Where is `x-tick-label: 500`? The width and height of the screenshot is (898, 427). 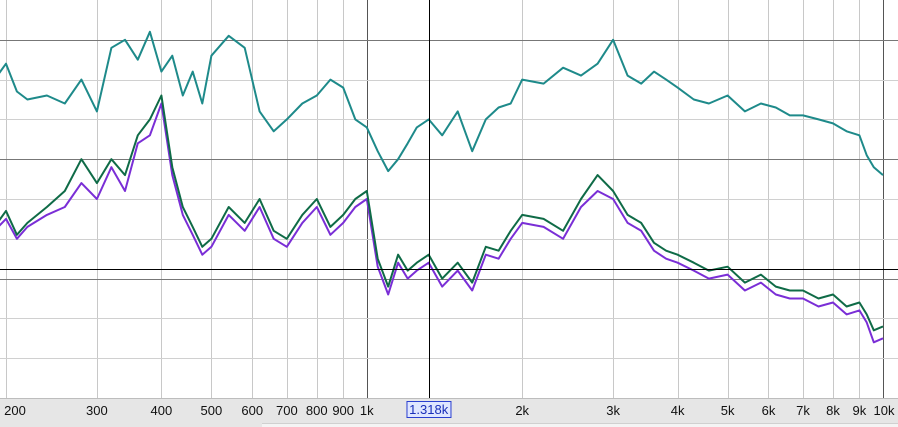
x-tick-label: 500 is located at coordinates (211, 410).